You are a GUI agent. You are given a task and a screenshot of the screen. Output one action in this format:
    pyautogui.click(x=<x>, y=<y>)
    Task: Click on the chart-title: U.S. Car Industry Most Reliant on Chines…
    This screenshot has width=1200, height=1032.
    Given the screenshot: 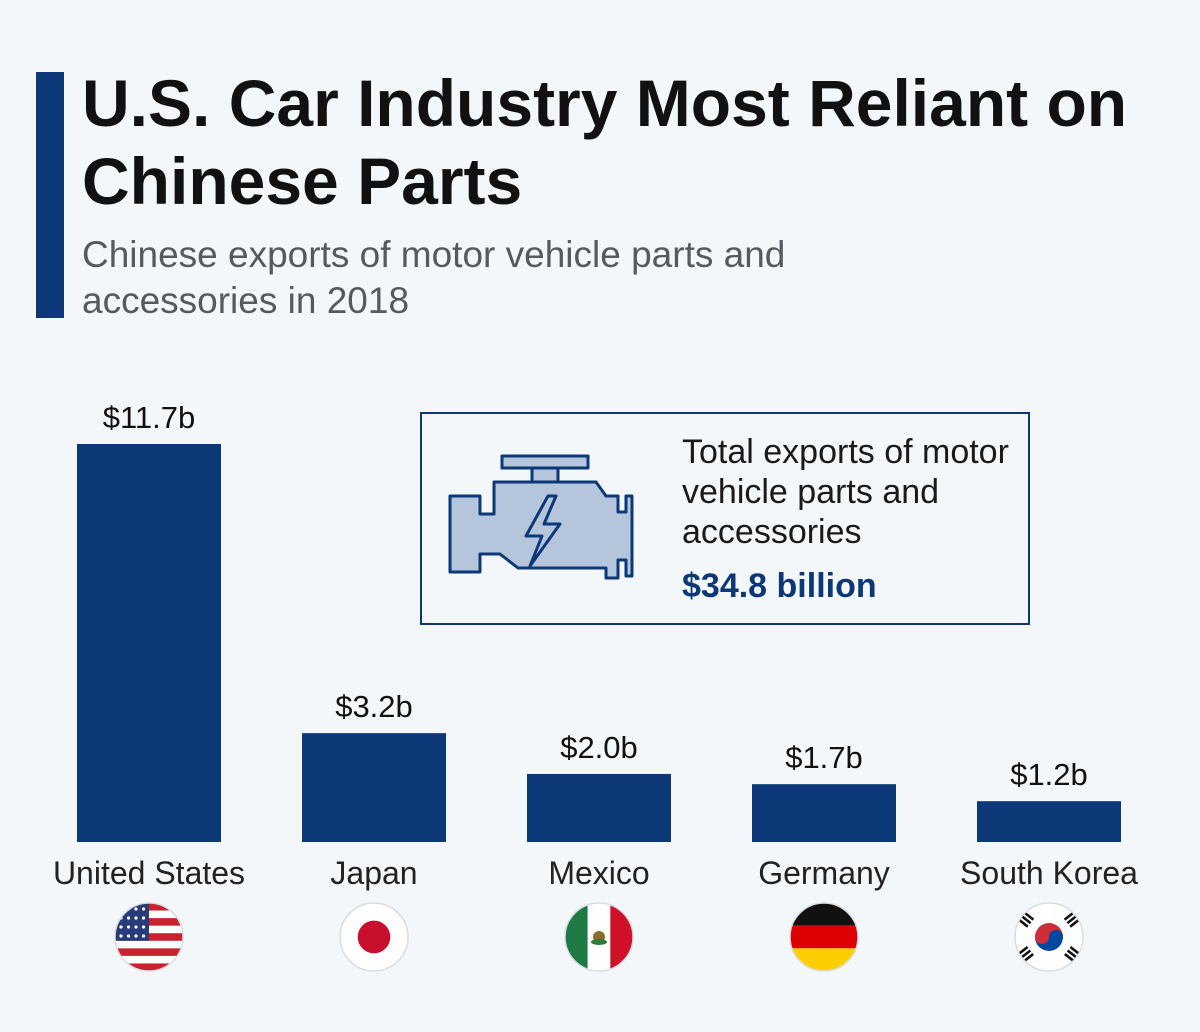 What is the action you would take?
    pyautogui.click(x=605, y=142)
    